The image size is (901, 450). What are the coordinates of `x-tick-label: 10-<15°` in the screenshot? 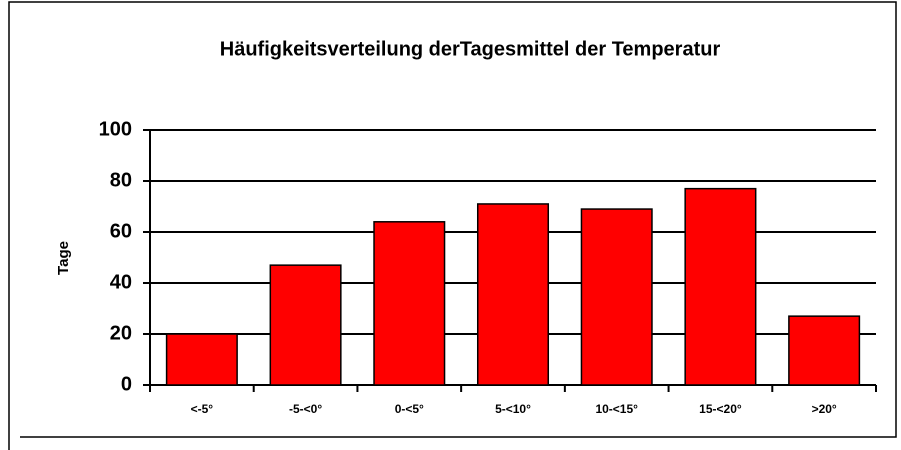 It's located at (616, 409).